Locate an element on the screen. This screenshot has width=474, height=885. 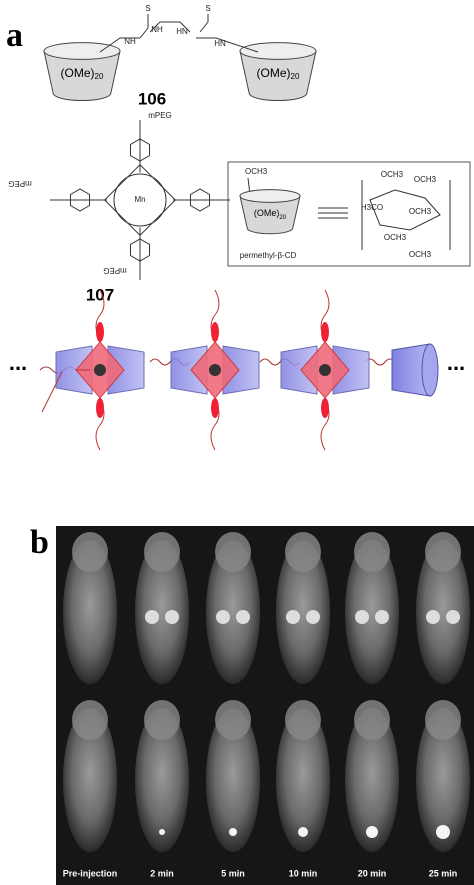
compound-number: 106 is located at coordinates (152, 98).